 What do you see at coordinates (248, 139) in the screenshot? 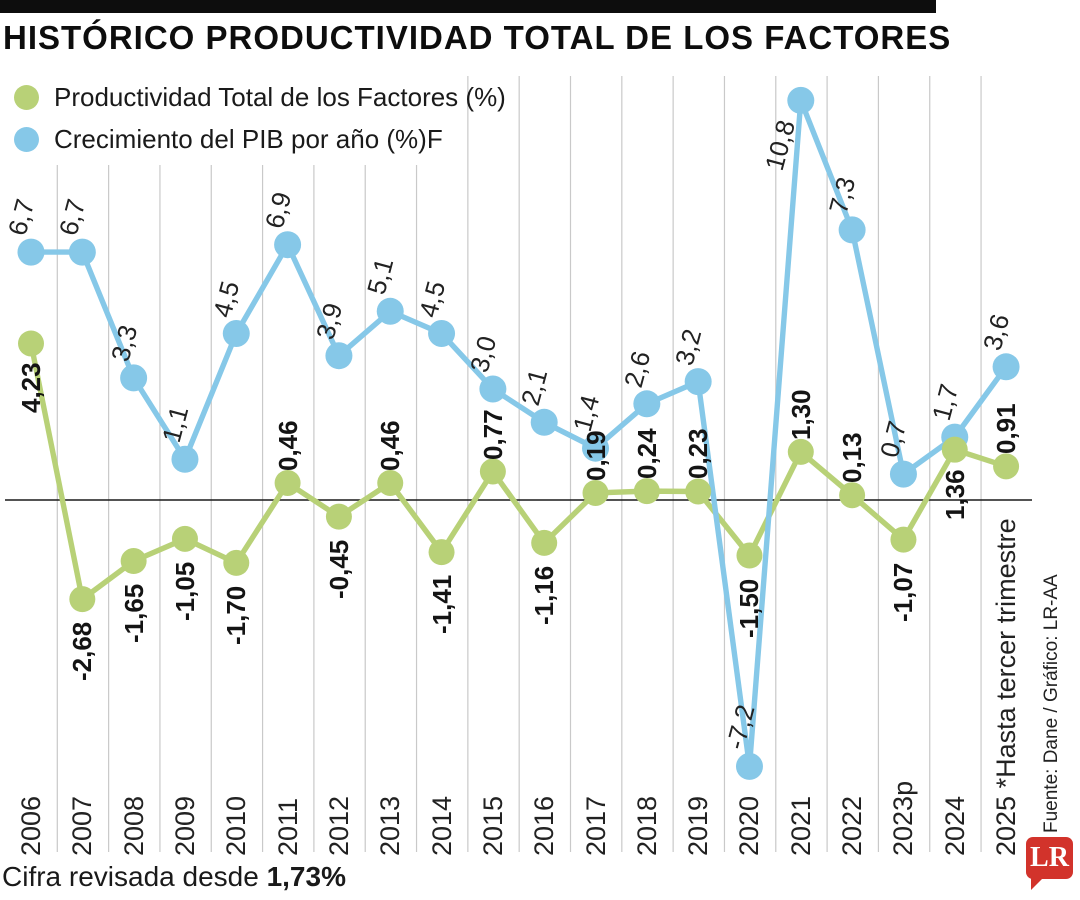
I see `legend-label-pib: Crecimiento del PIB por año (%)F` at bounding box center [248, 139].